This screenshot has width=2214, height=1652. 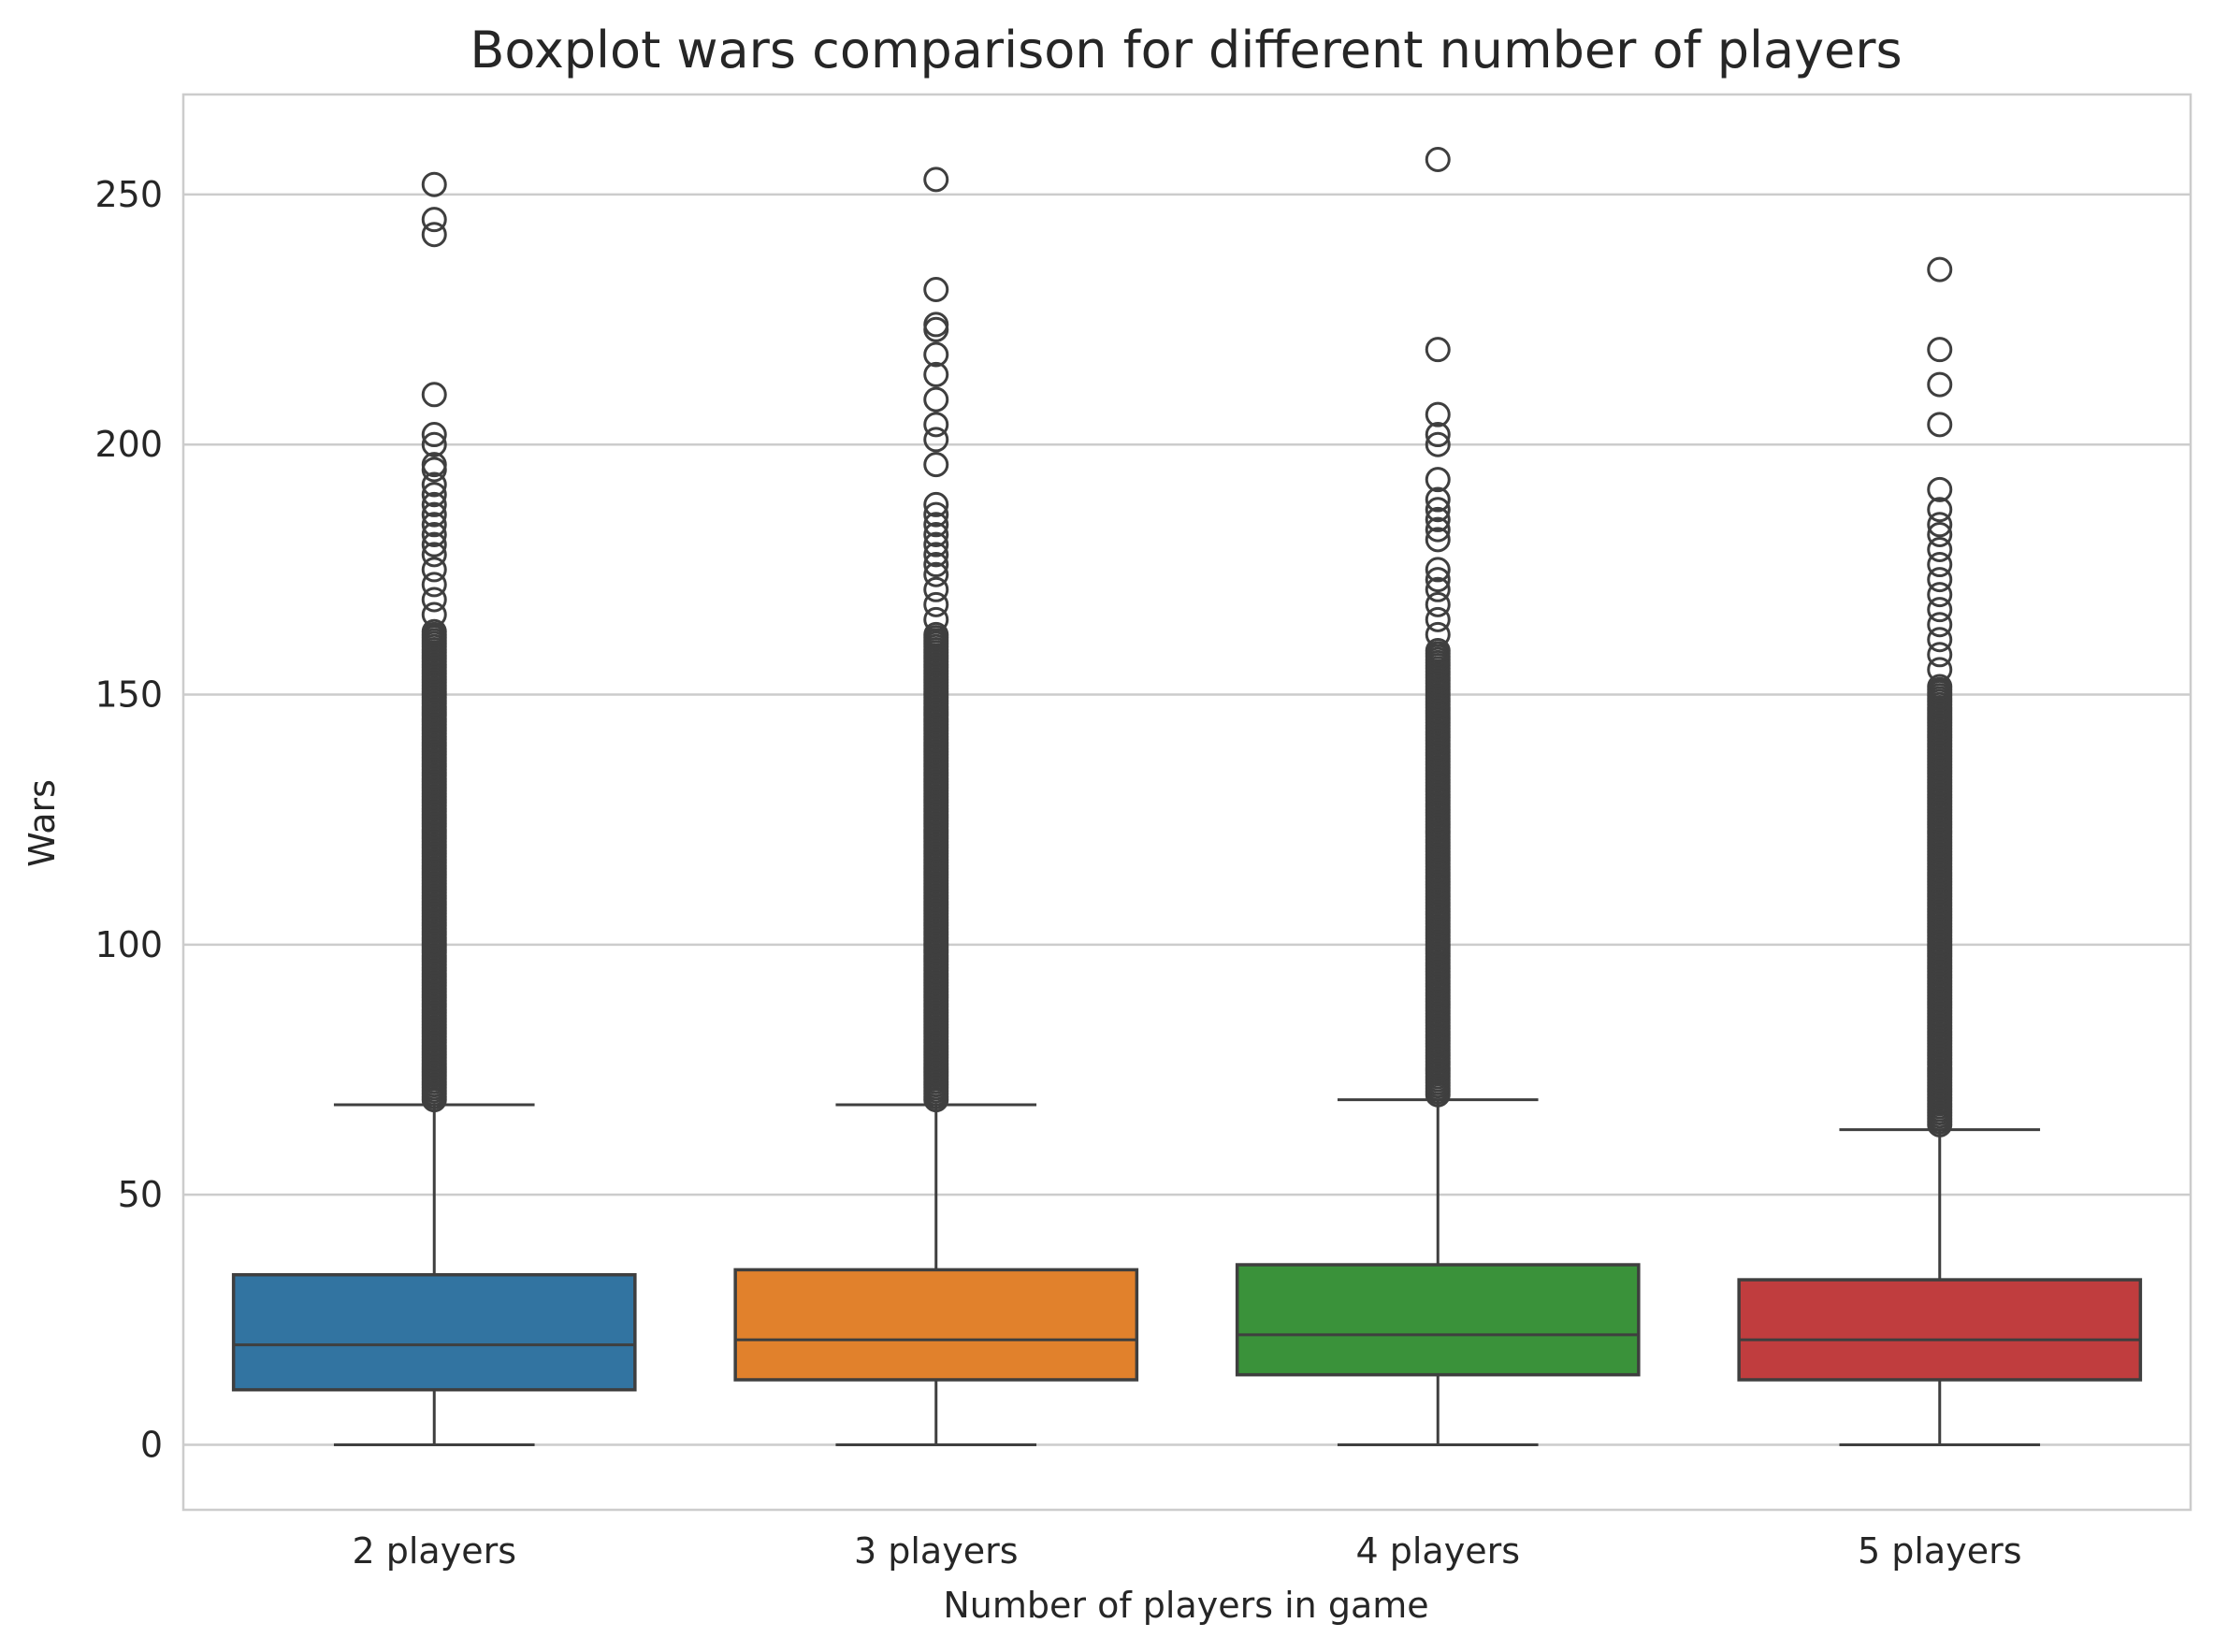 What do you see at coordinates (128, 695) in the screenshot?
I see `y-tick-label: 150` at bounding box center [128, 695].